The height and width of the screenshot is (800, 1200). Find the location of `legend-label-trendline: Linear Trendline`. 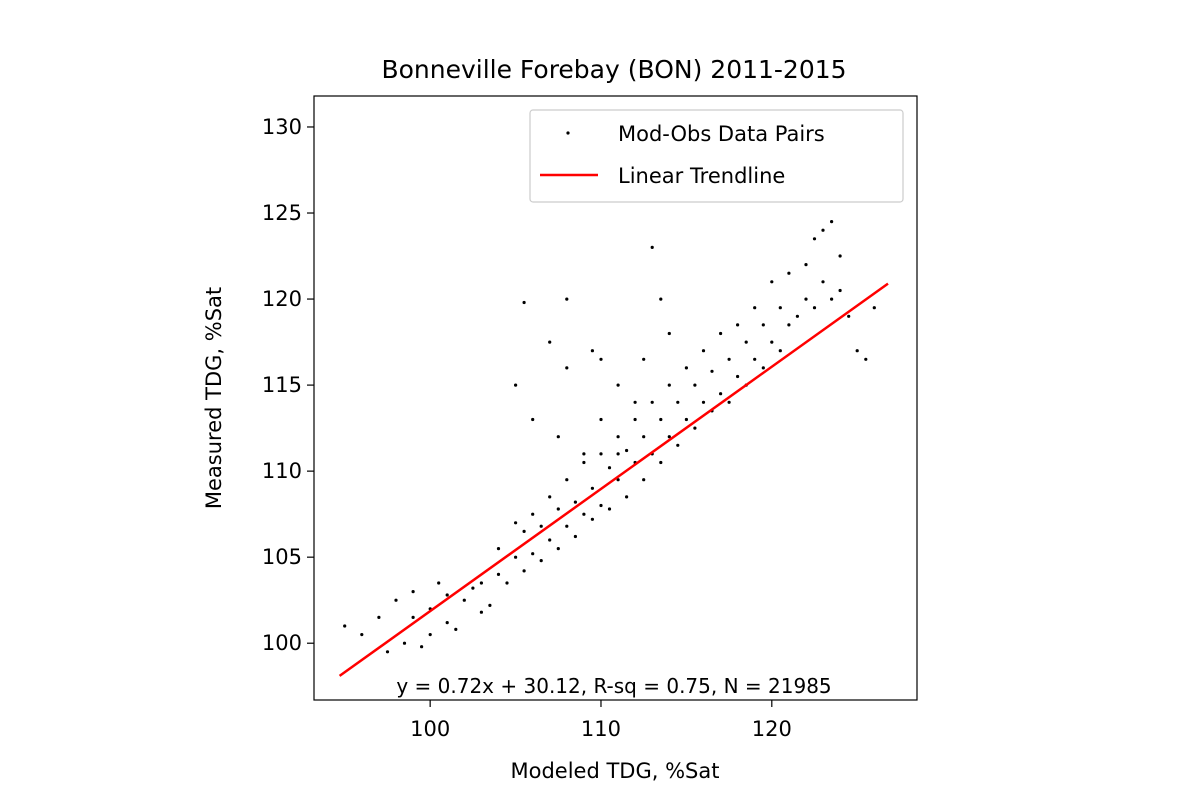

legend-label-trendline: Linear Trendline is located at coordinates (701, 176).